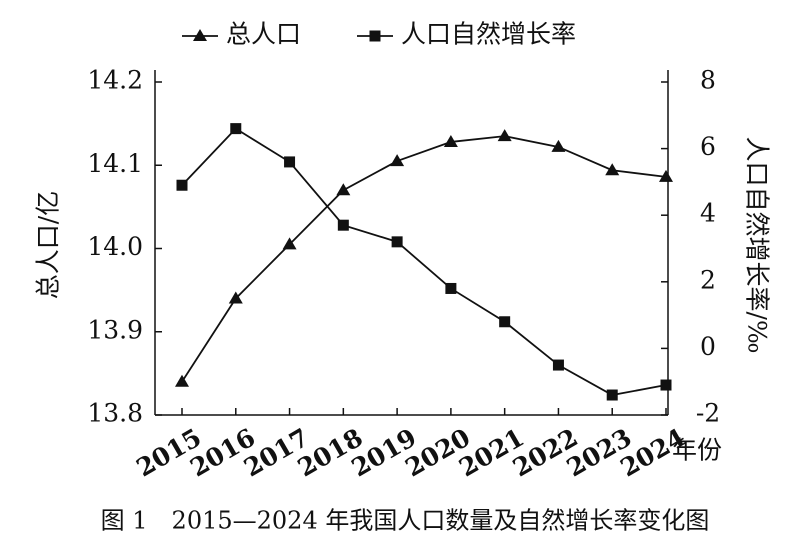 This screenshot has width=810, height=550. I want to click on y-tick-label: 13.8, so click(115, 413).